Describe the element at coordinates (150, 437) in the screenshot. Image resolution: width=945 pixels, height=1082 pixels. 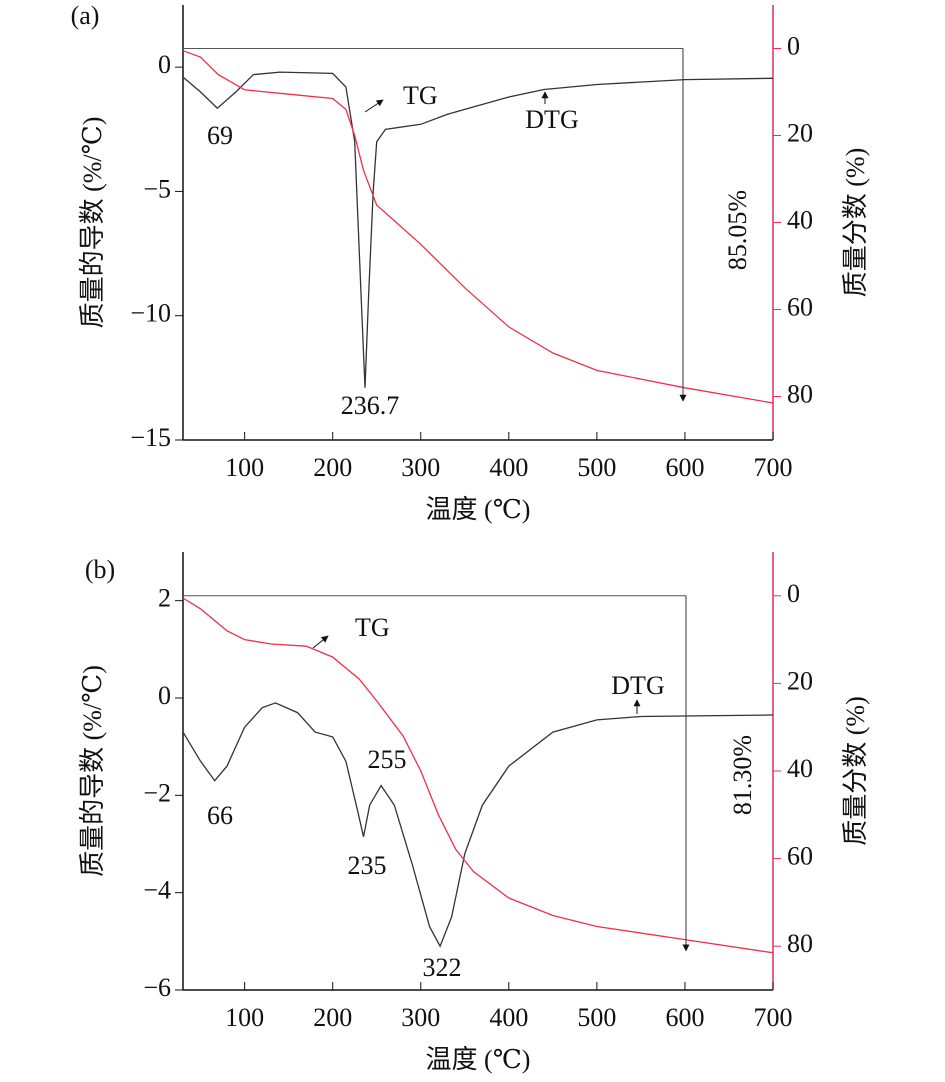
I see `y-tick-label: −15` at that location.